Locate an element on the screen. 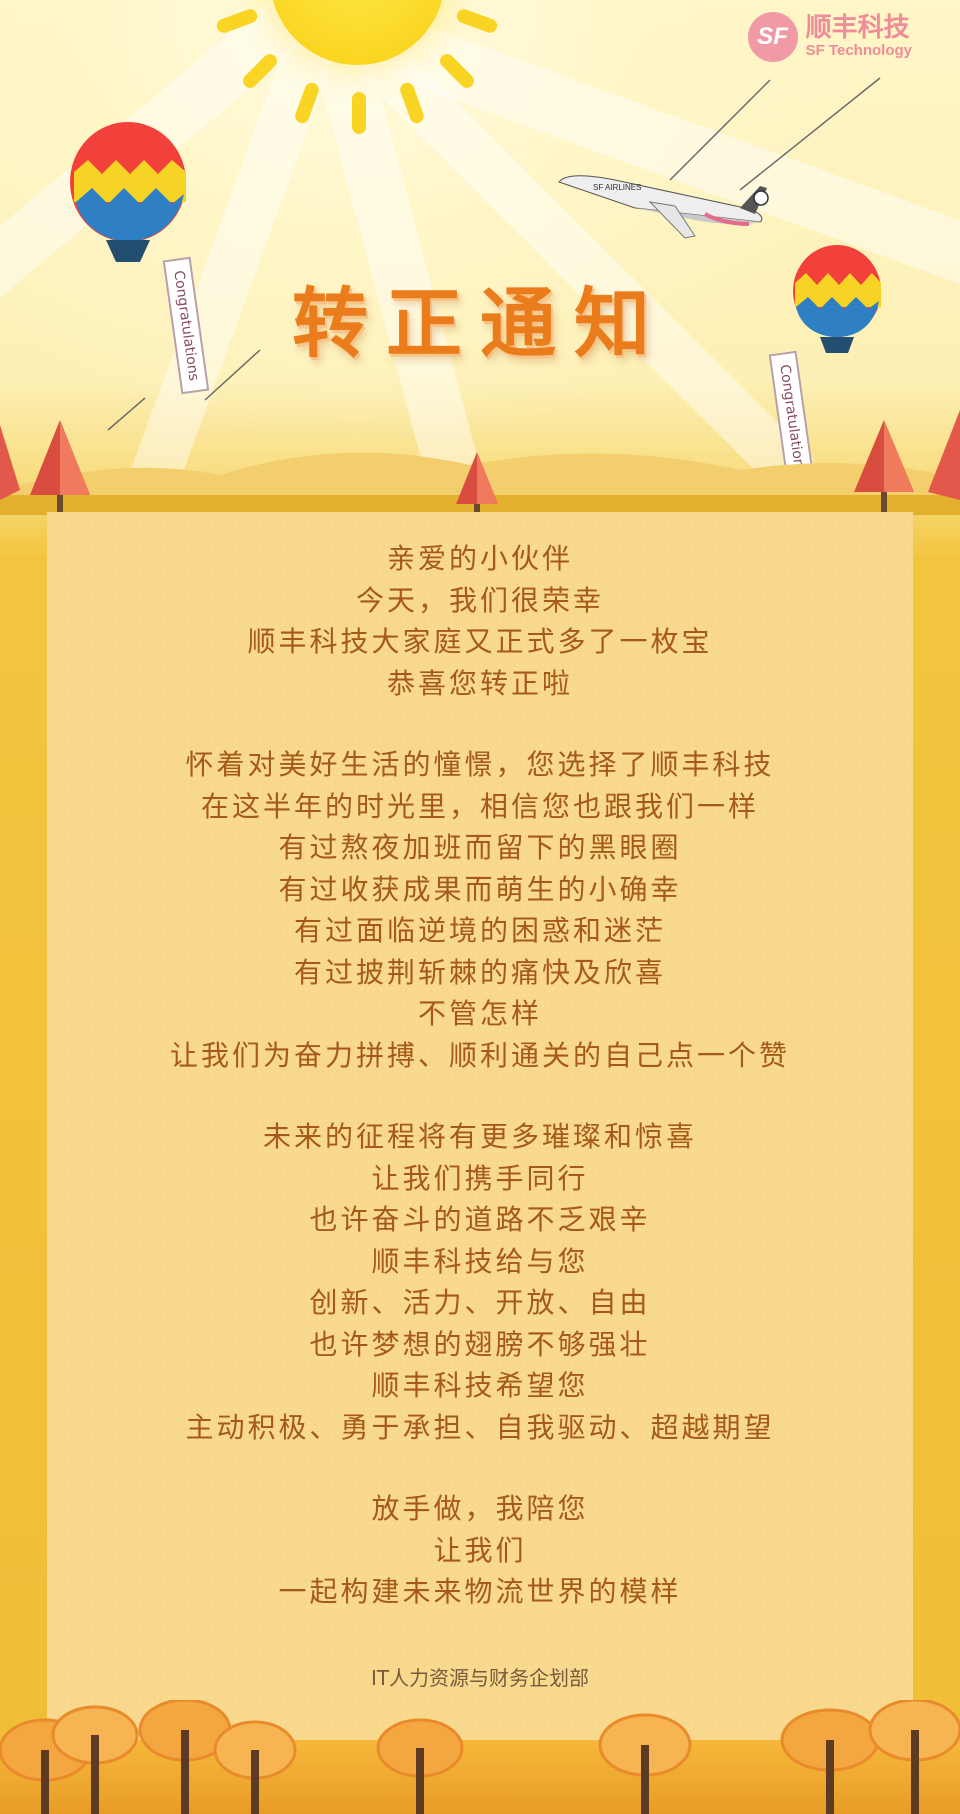 The height and width of the screenshot is (1814, 960). airplane-icon: SF AIRLINES is located at coordinates (663, 207).